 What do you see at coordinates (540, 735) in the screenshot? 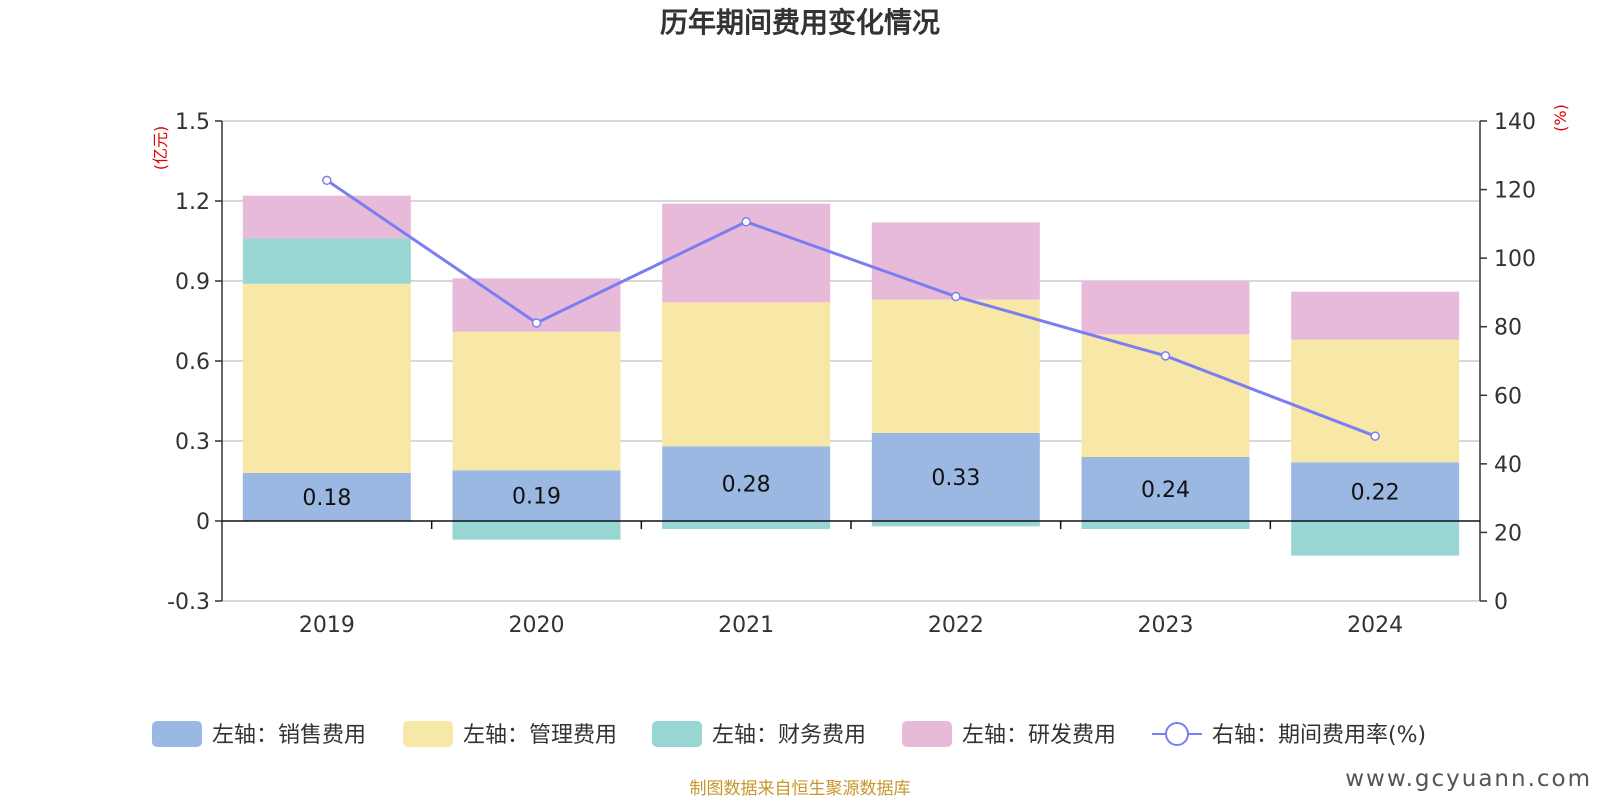
I see `legend-label: 左轴：管理费用` at bounding box center [540, 735].